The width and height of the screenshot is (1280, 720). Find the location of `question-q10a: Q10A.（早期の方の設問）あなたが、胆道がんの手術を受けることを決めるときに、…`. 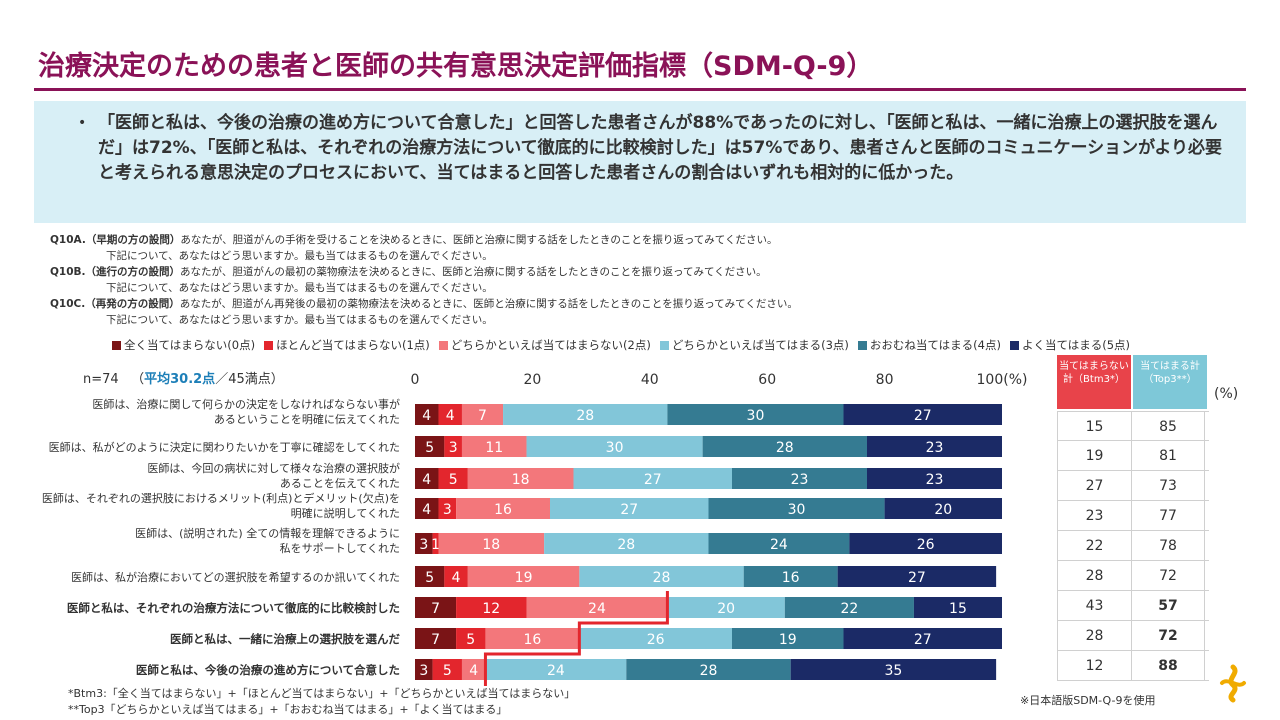

question-q10a: Q10A.（早期の方の設問）あなたが、胆道がんの手術を受けることを決めるときに、… is located at coordinates (414, 240).